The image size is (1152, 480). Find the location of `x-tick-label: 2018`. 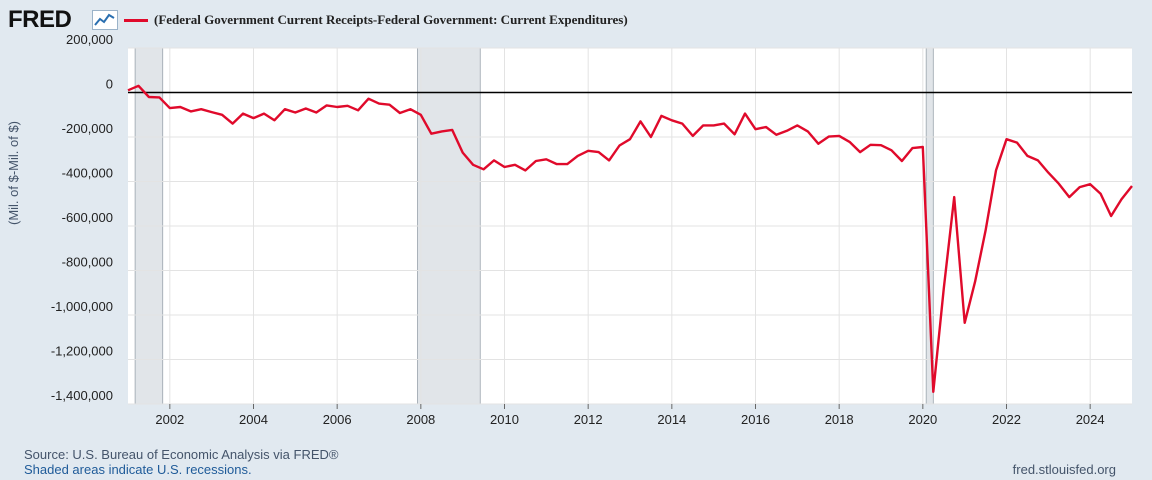

x-tick-label: 2018 is located at coordinates (839, 419).